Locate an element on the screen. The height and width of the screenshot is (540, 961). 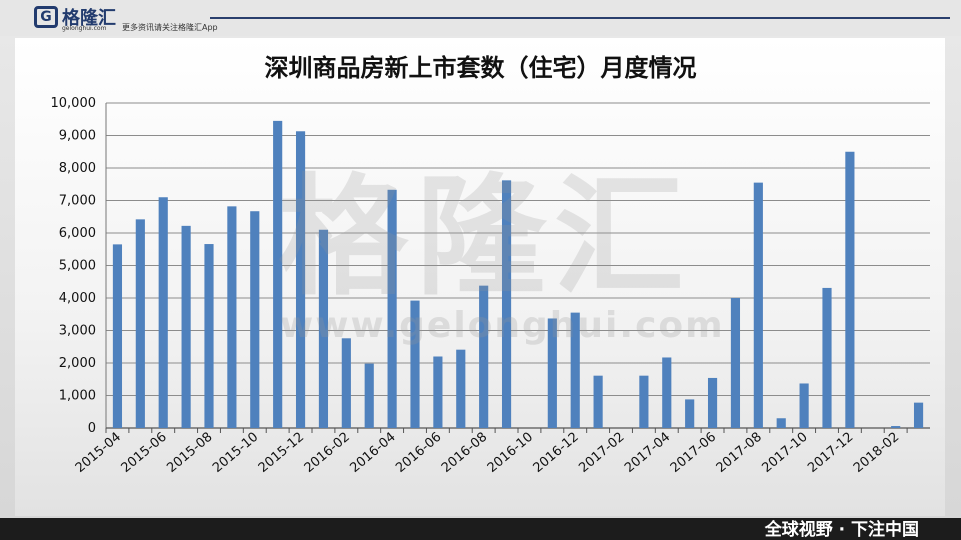
y-tick-label: 9,000 is located at coordinates (77, 136).